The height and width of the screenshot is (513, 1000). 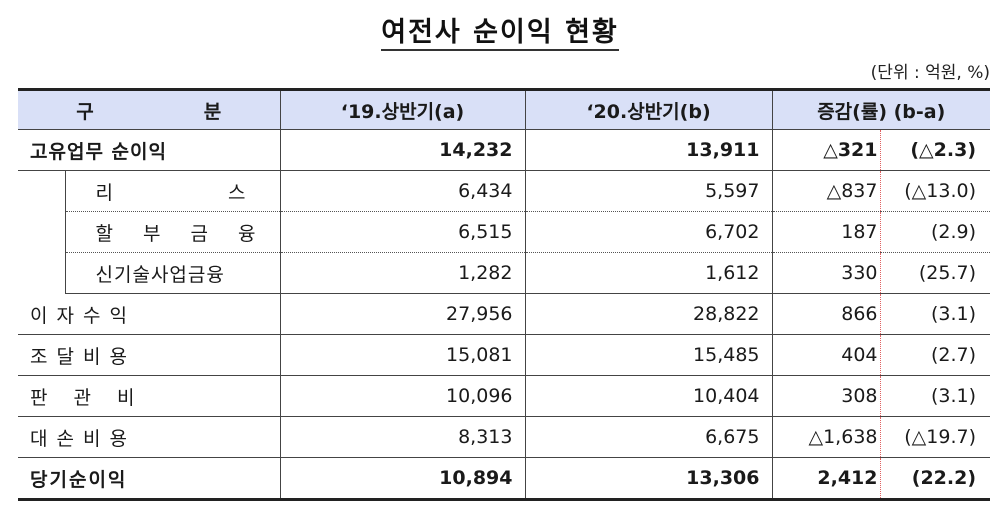 What do you see at coordinates (825, 314) in the screenshot?
I see `change-value: 866` at bounding box center [825, 314].